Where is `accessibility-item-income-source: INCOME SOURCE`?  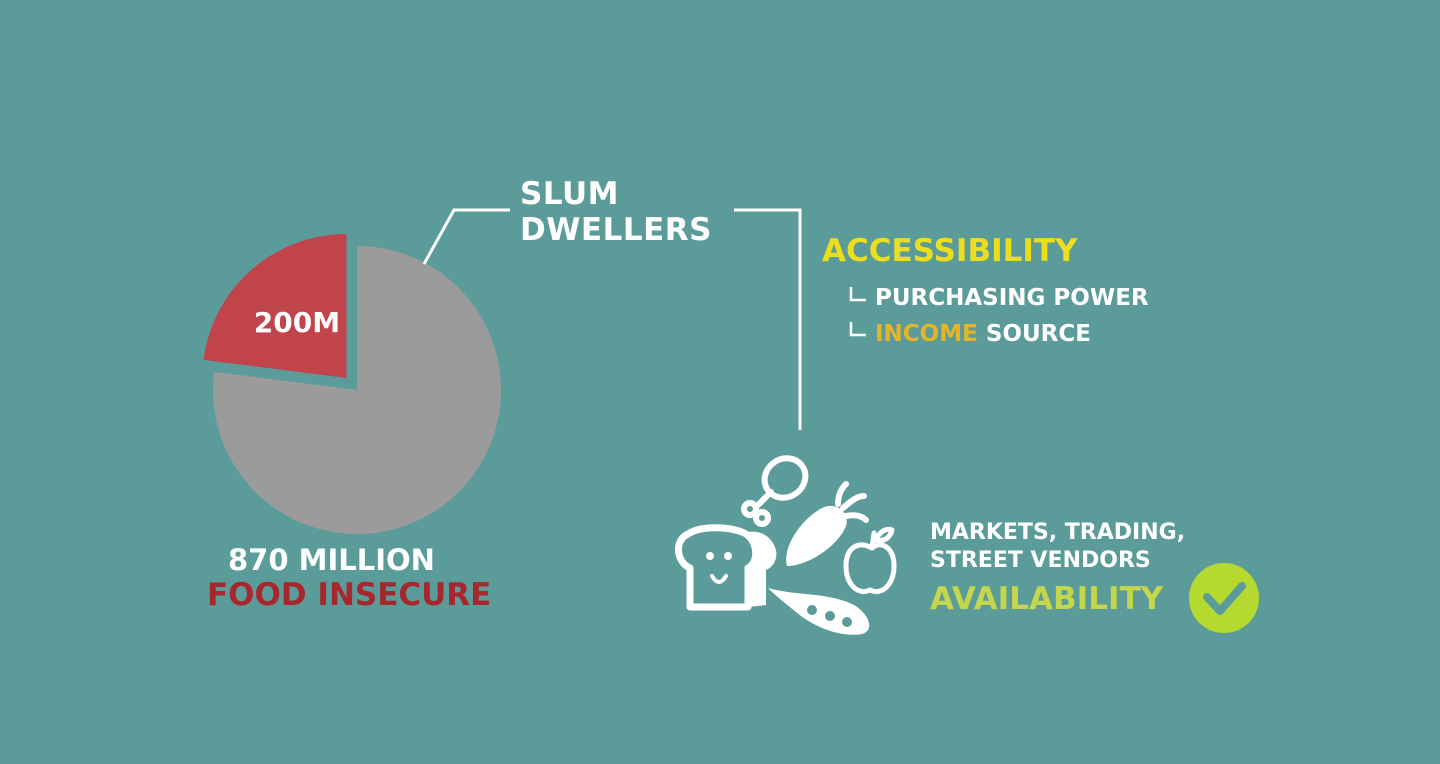 accessibility-item-income-source: INCOME SOURCE is located at coordinates (983, 334).